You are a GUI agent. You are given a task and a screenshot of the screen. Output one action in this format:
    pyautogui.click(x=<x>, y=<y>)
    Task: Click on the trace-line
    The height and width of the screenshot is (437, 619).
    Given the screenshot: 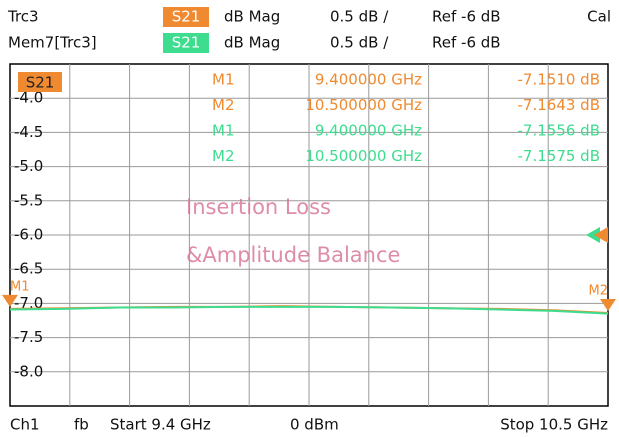 What is the action you would take?
    pyautogui.click(x=309, y=310)
    